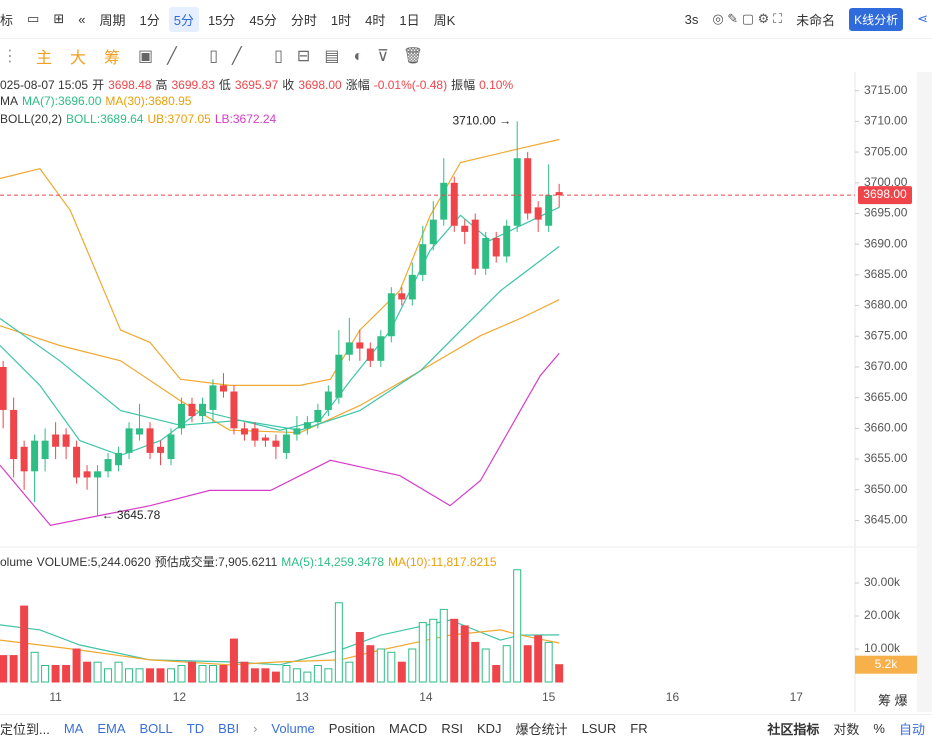 The image size is (932, 741). What do you see at coordinates (444, 20) in the screenshot?
I see `period: 周K` at bounding box center [444, 20].